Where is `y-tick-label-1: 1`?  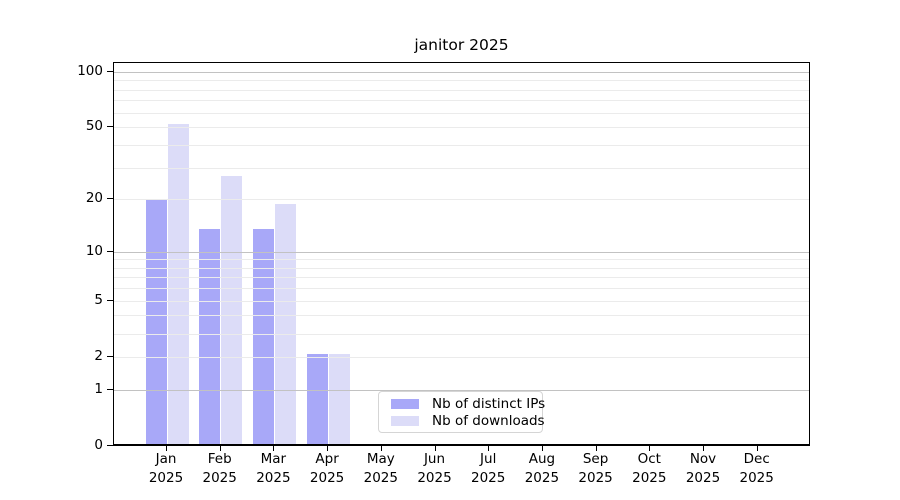
y-tick-label-1: 1 is located at coordinates (98, 389).